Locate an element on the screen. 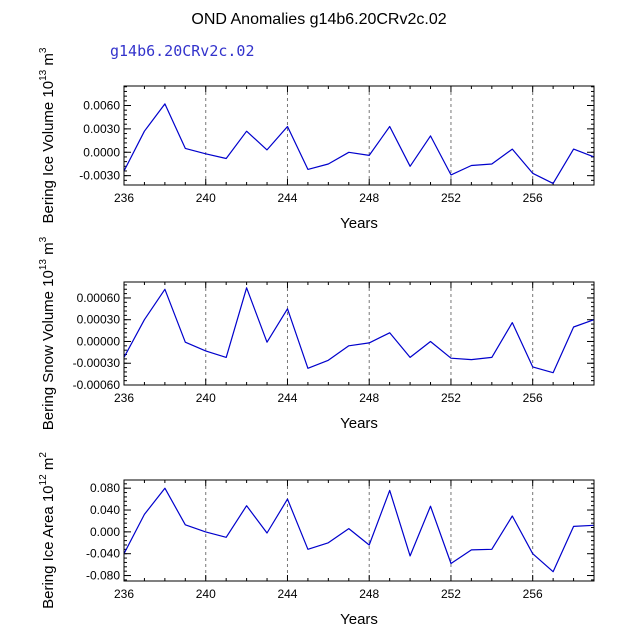  figure-subtitle: g14b6.20CRv2c.02 is located at coordinates (182, 51).